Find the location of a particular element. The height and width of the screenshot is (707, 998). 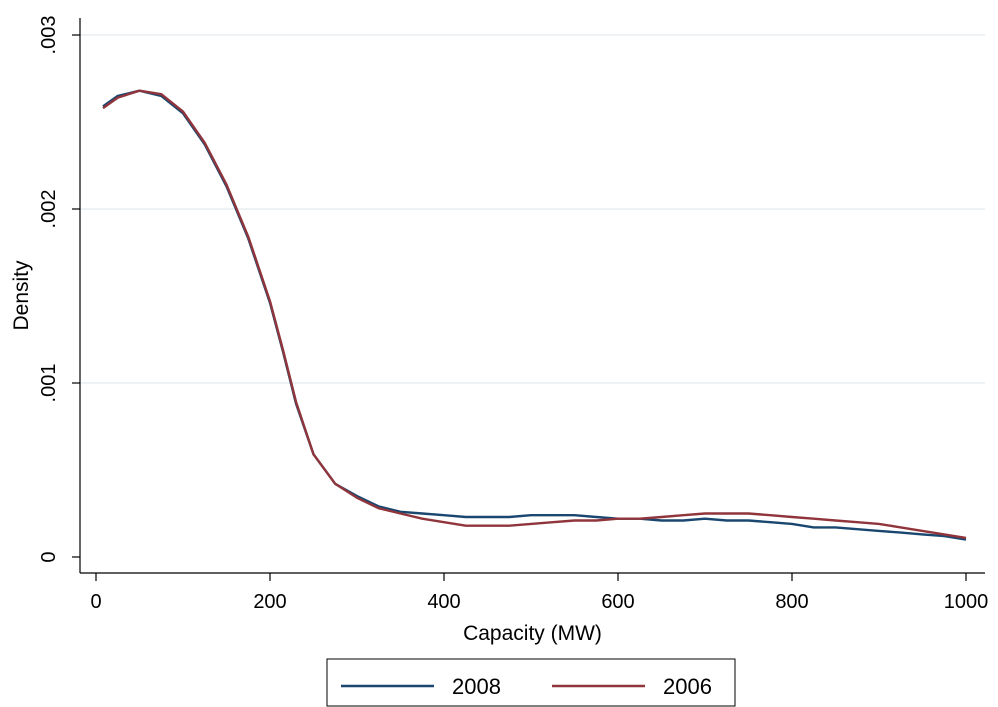

y-ticks: 0 .001 .002 .003 is located at coordinates (59, 289).